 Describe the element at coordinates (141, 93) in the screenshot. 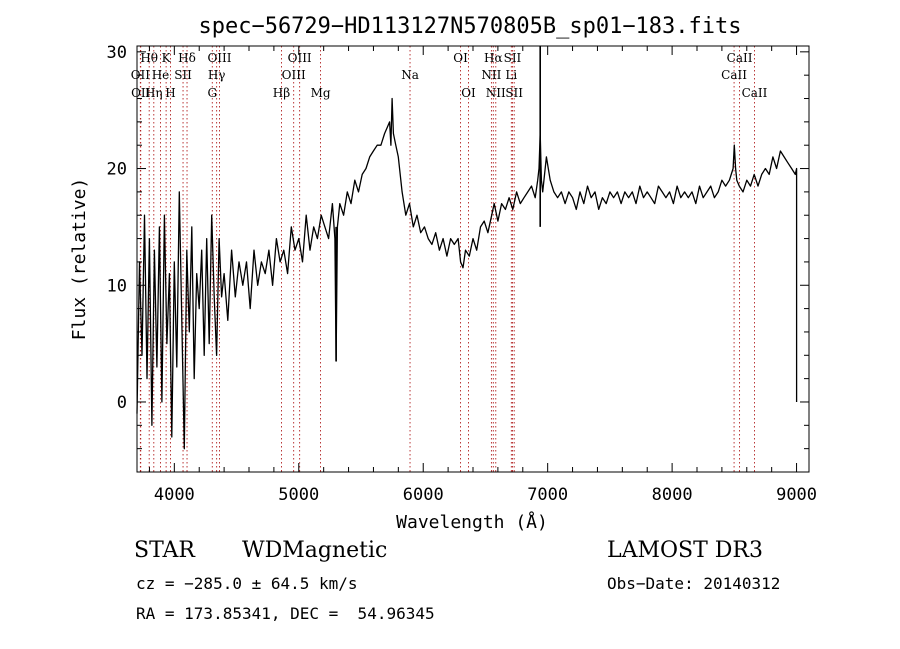

I see `line-label-2: OII` at that location.